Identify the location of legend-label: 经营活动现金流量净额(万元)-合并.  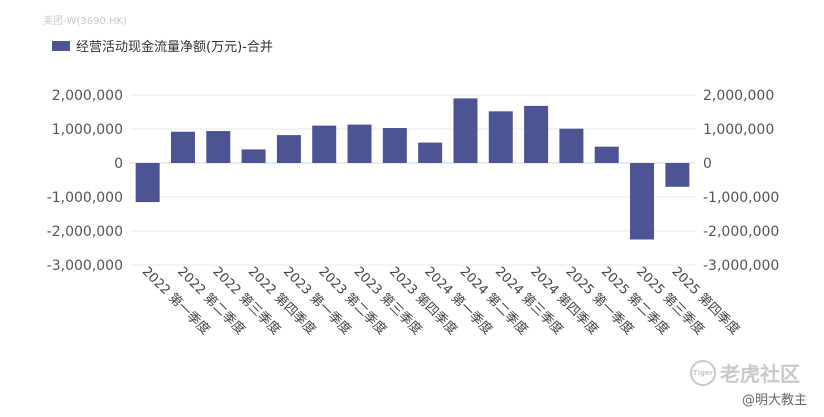
(174, 47).